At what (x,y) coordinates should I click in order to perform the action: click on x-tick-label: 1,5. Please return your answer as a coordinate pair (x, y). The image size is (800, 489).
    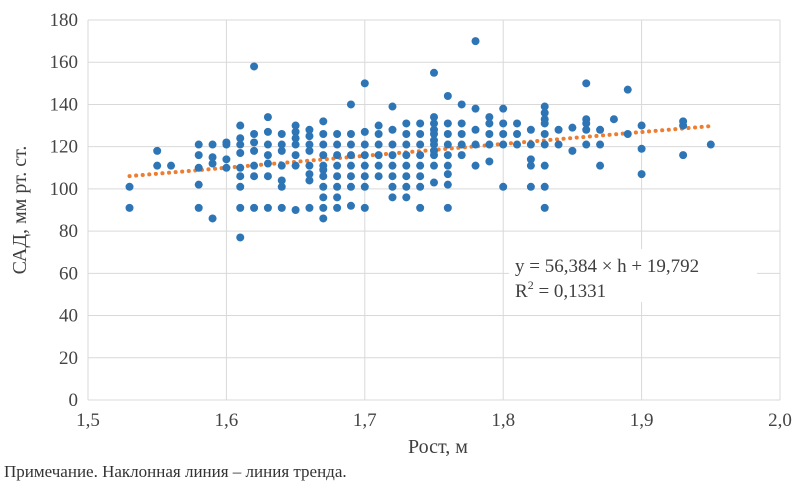
    Looking at the image, I should click on (88, 420).